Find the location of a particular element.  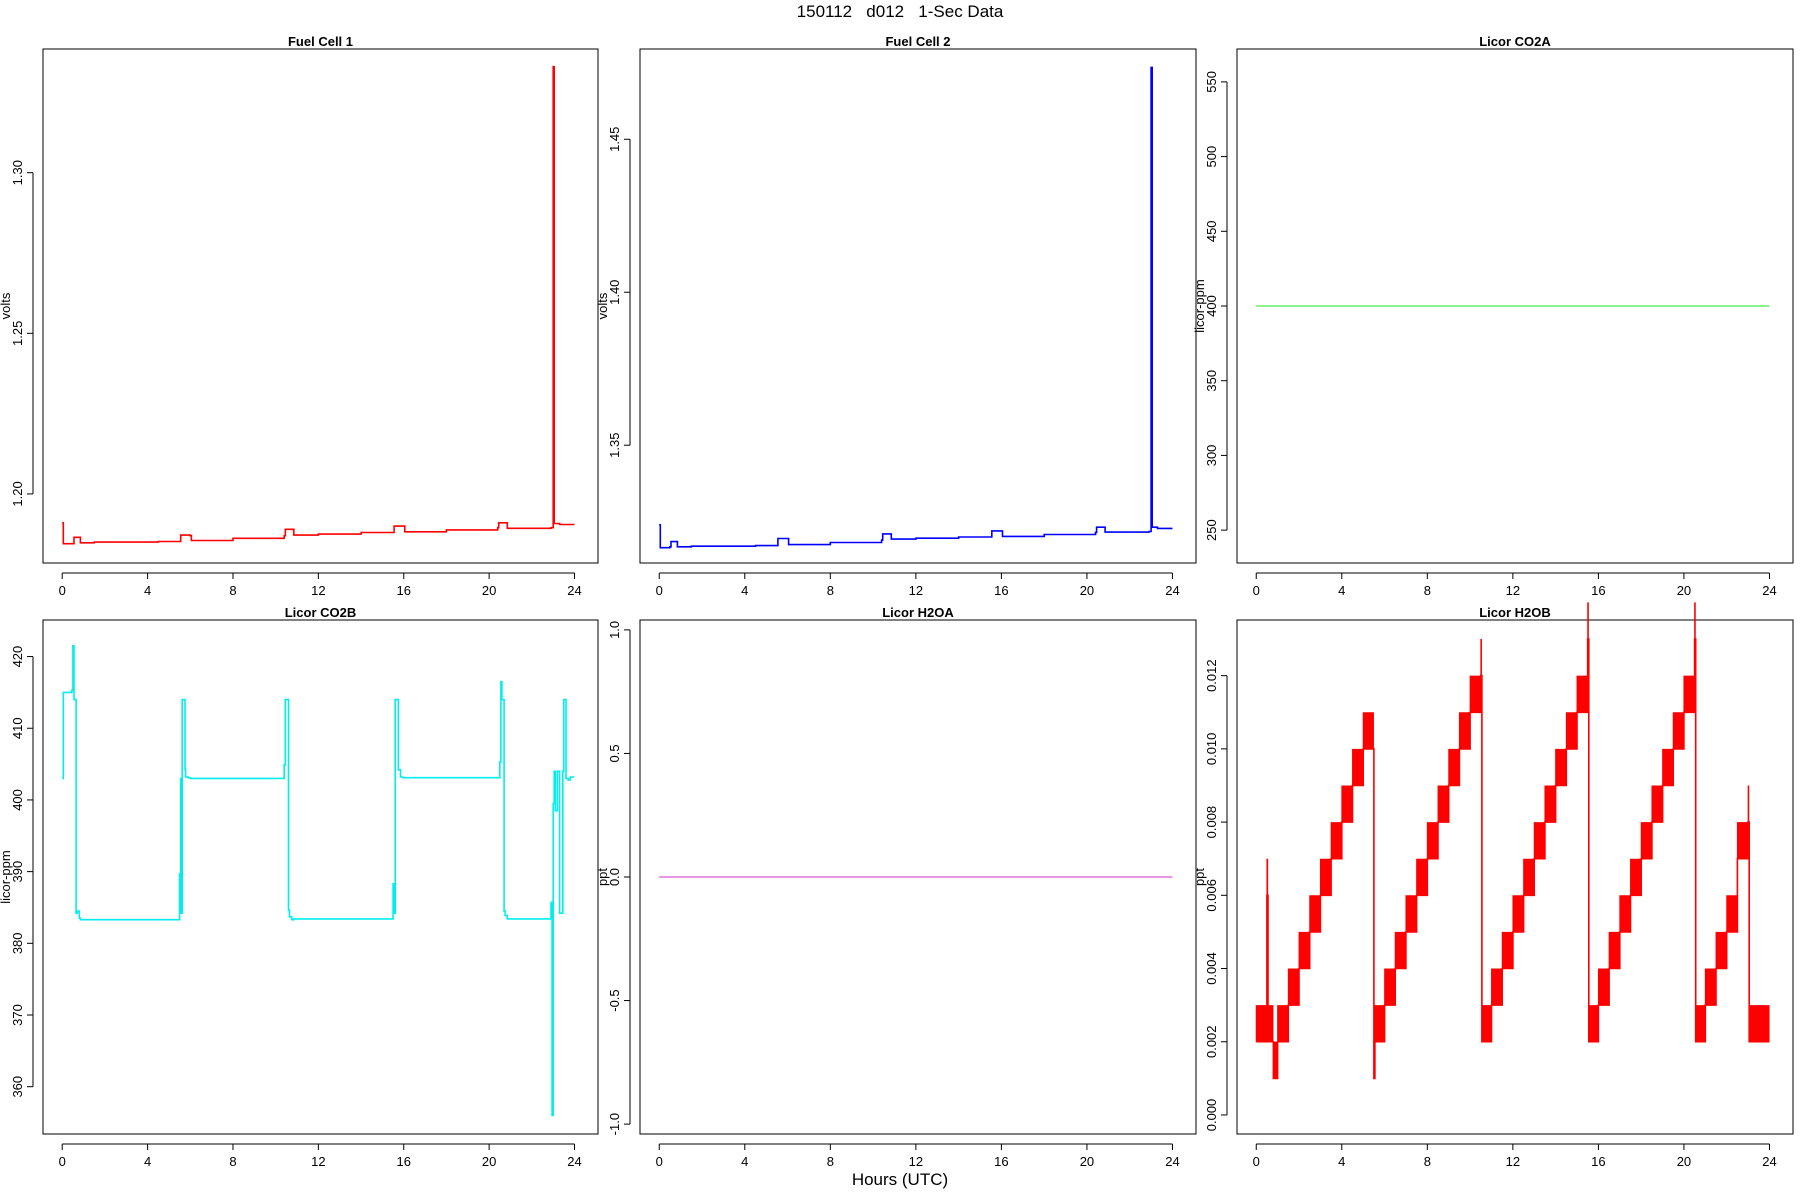

y-tick-label: 0.006 is located at coordinates (1211, 895).